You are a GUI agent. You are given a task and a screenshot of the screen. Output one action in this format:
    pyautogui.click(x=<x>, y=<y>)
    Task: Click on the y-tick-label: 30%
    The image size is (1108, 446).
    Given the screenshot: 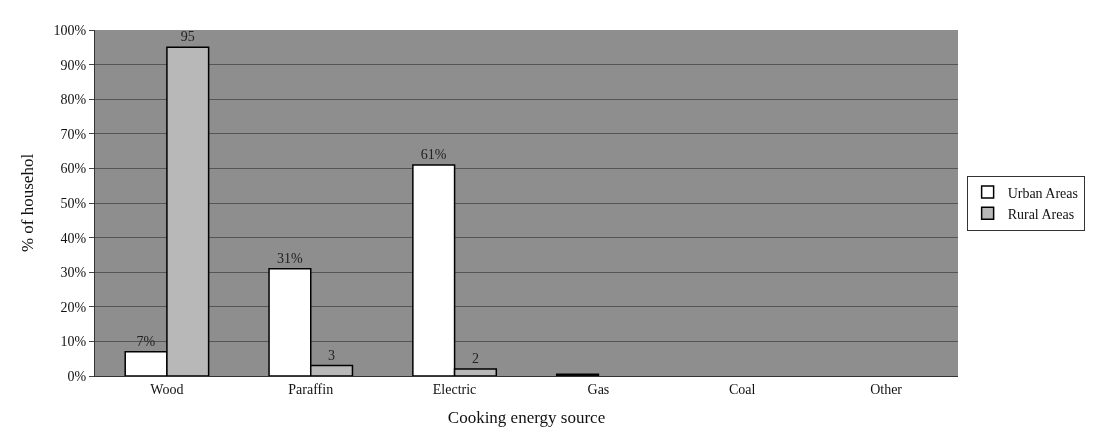 What is the action you would take?
    pyautogui.click(x=73, y=273)
    